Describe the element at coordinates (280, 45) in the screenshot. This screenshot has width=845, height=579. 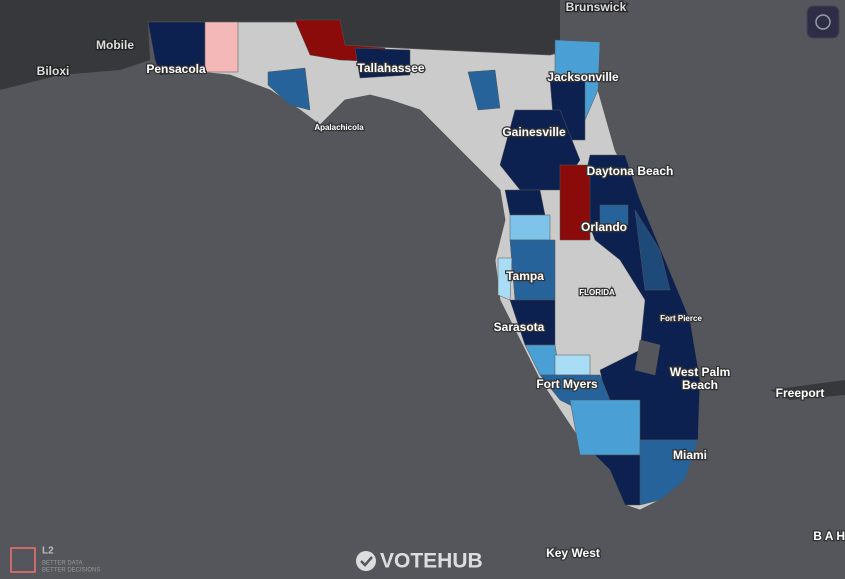
I see `land-north` at that location.